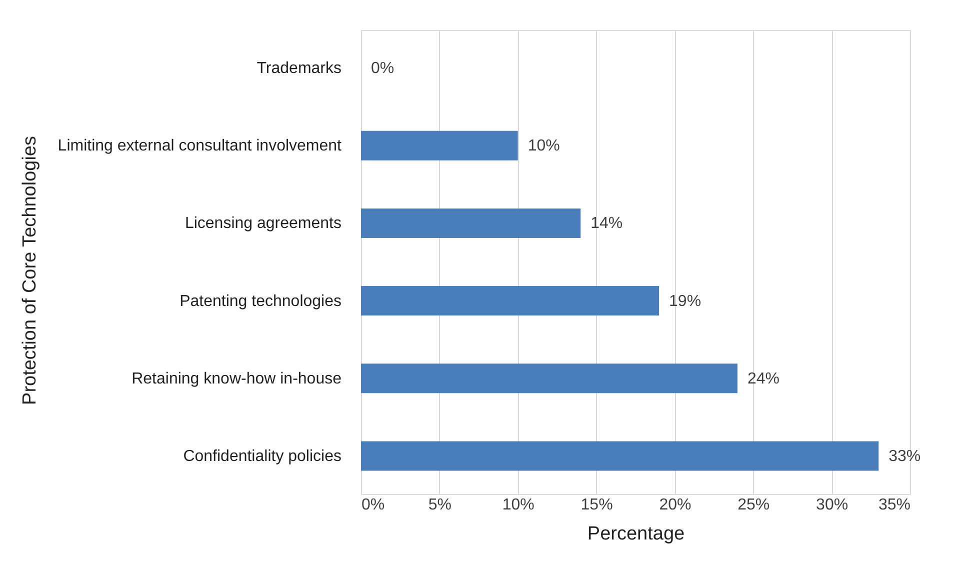  I want to click on data-label: 19%, so click(685, 301).